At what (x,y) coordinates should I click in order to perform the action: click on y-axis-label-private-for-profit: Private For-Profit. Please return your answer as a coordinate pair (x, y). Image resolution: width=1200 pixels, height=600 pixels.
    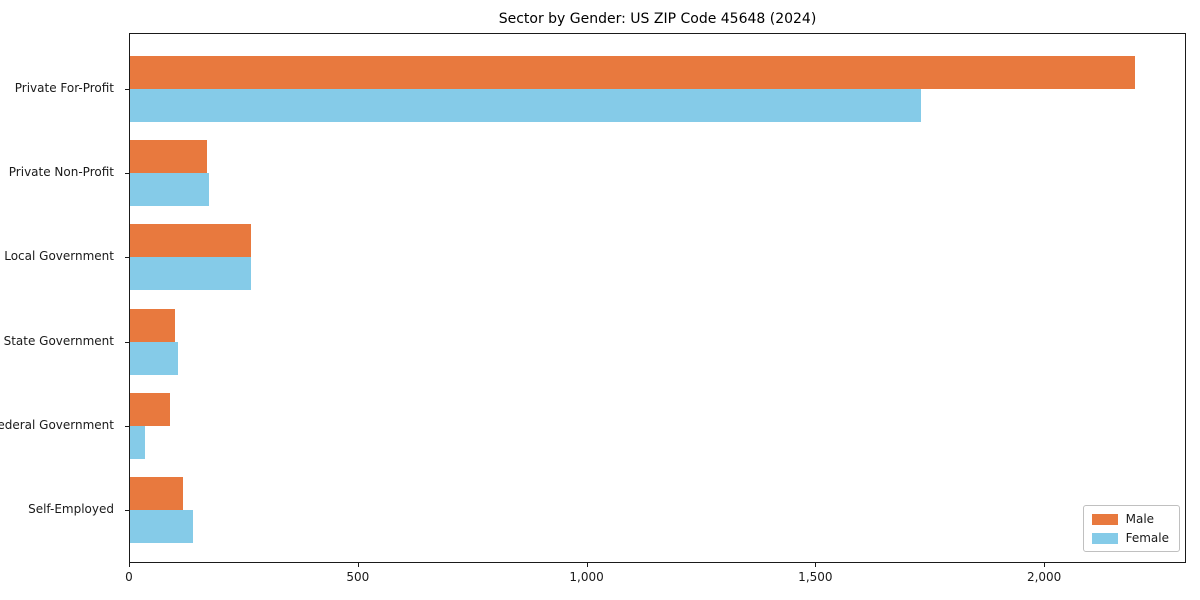
    Looking at the image, I should click on (64, 88).